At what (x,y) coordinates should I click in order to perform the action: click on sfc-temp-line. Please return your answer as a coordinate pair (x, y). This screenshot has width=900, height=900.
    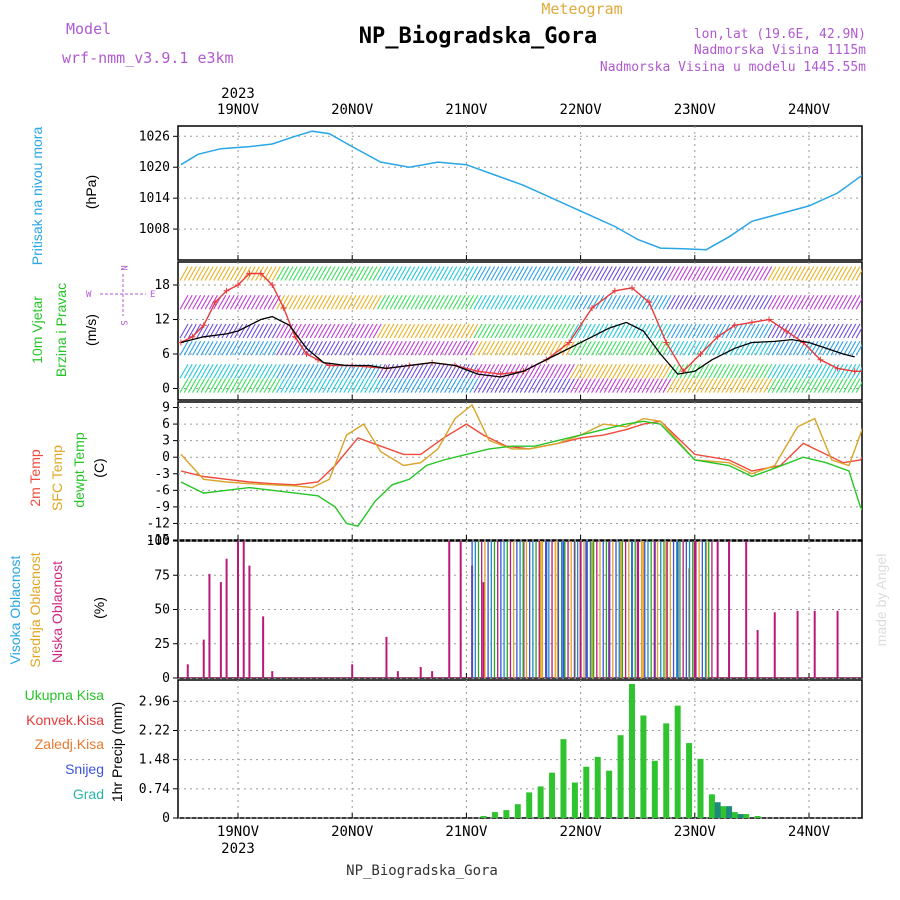
    Looking at the image, I should click on (521, 446).